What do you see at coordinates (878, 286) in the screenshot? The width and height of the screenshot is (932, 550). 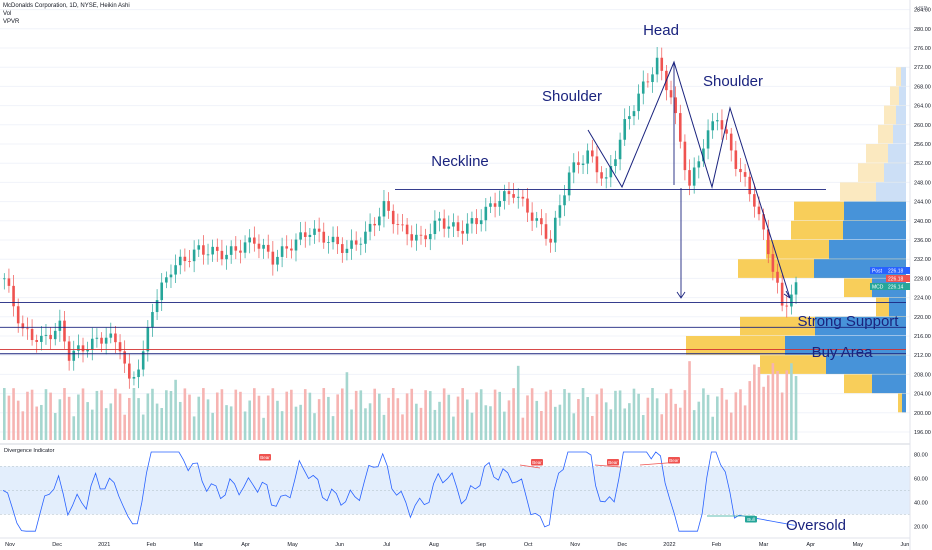 I see `price-tag-name-bg` at bounding box center [878, 286].